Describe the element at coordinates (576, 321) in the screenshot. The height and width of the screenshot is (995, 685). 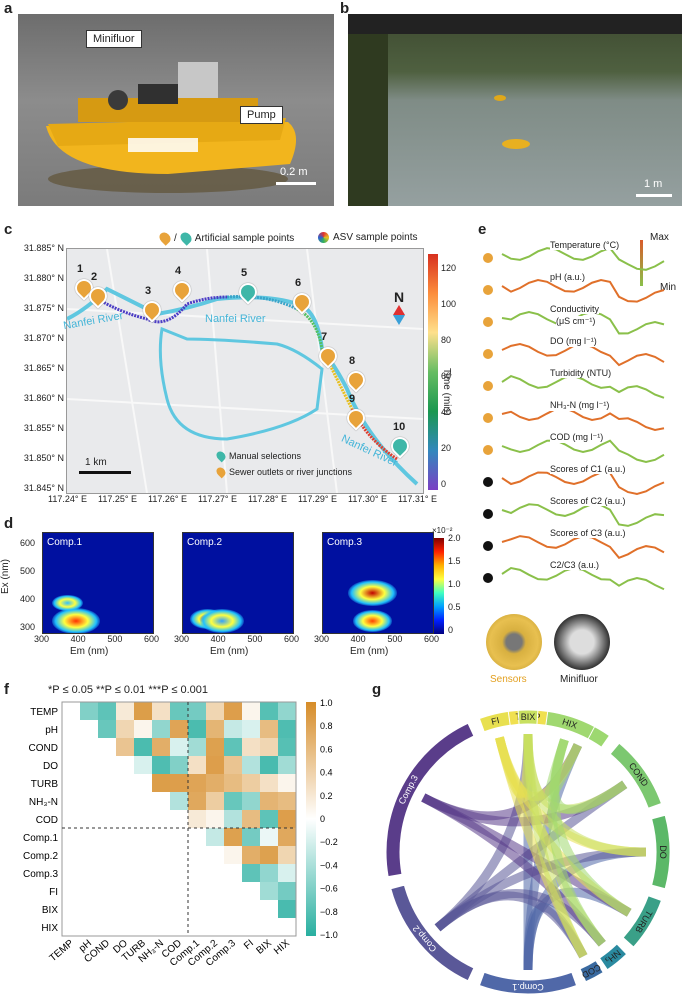
I see `trace-unit: (μS cm⁻¹)` at that location.